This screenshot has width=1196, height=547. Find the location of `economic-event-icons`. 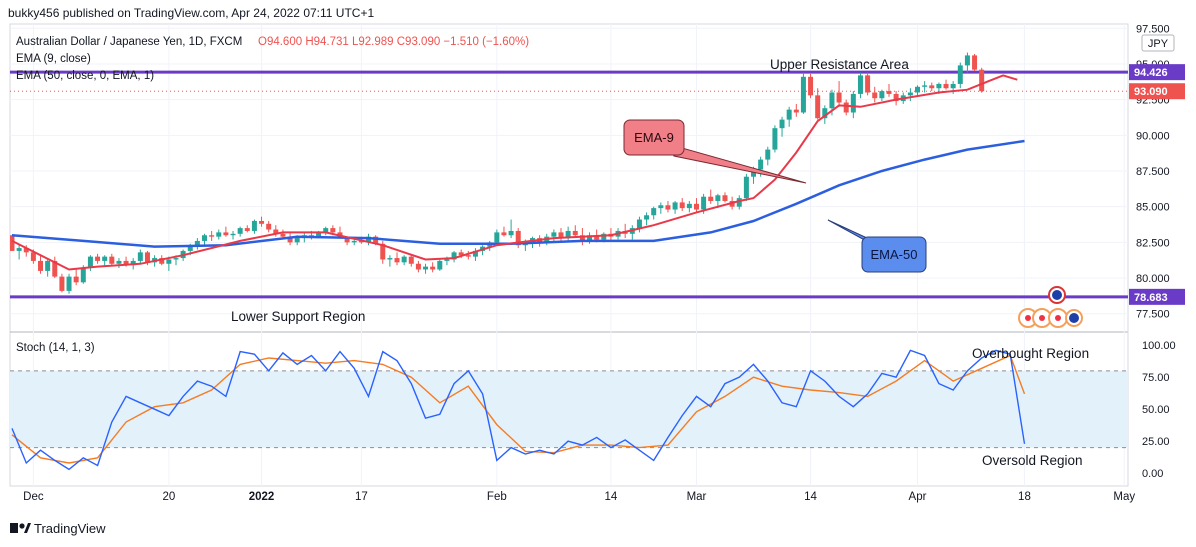

economic-event-icons is located at coordinates (1050, 307).